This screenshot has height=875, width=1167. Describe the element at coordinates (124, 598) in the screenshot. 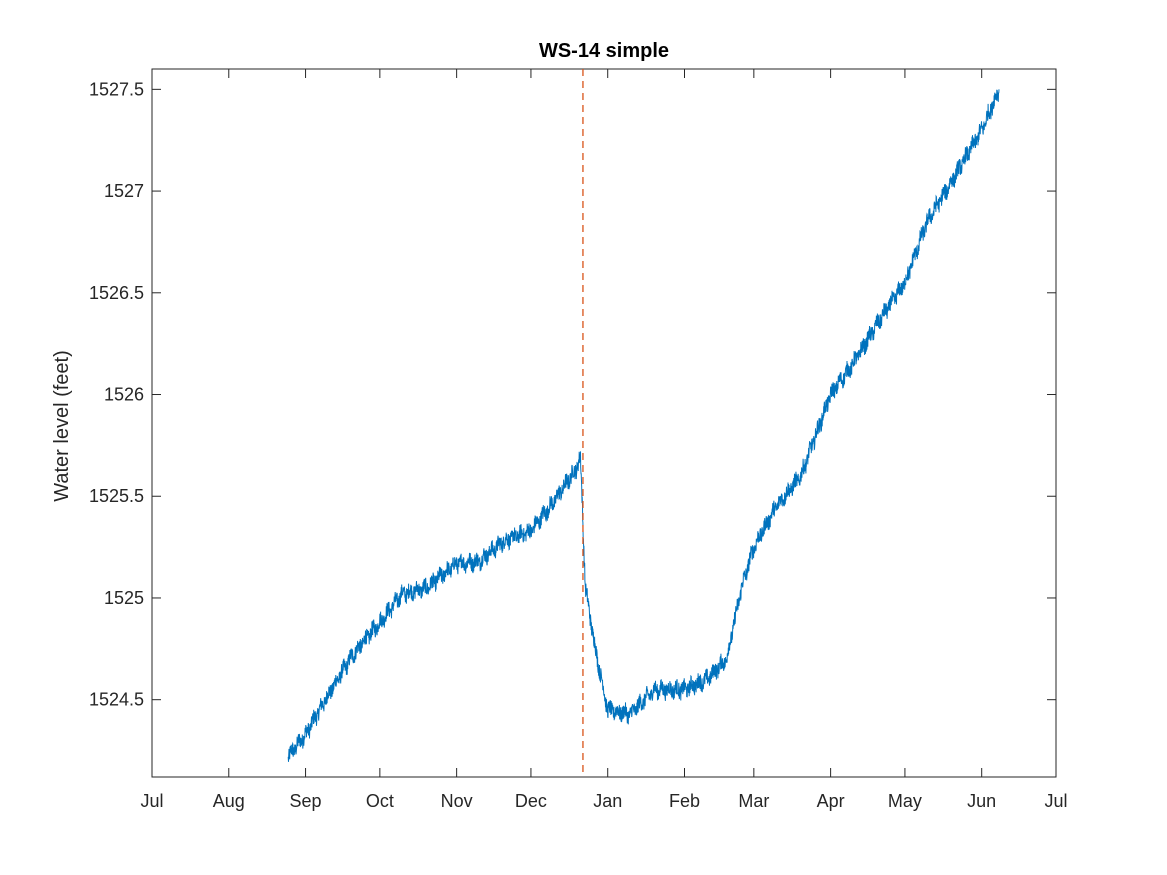

I see `y-tick-label: 1525` at that location.